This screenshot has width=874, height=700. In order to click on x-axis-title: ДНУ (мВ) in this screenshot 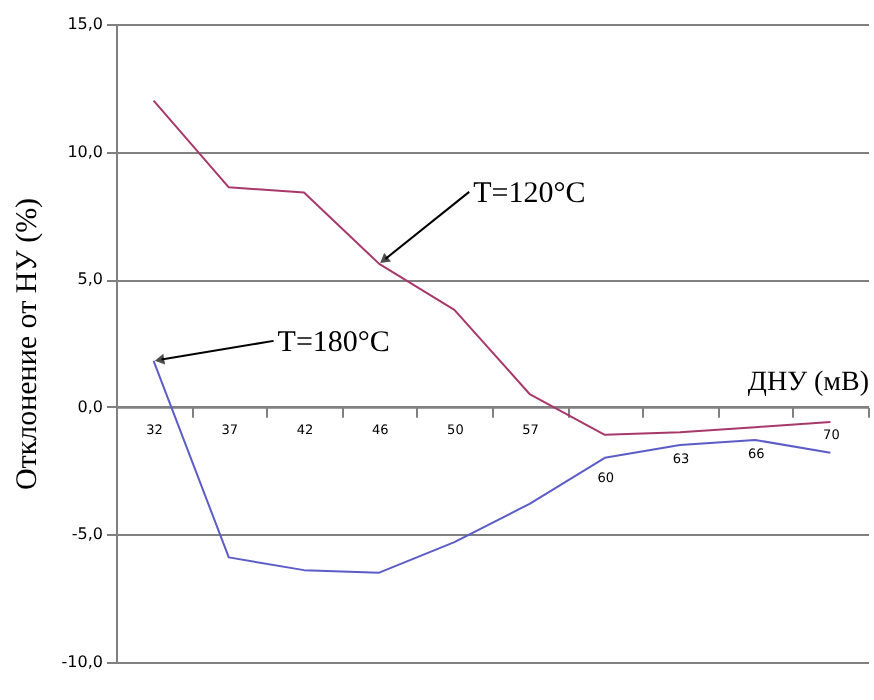, I will do `click(808, 382)`.